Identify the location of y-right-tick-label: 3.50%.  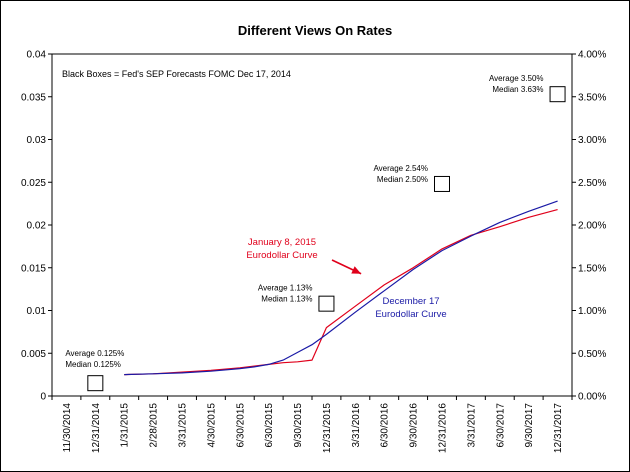
(592, 97).